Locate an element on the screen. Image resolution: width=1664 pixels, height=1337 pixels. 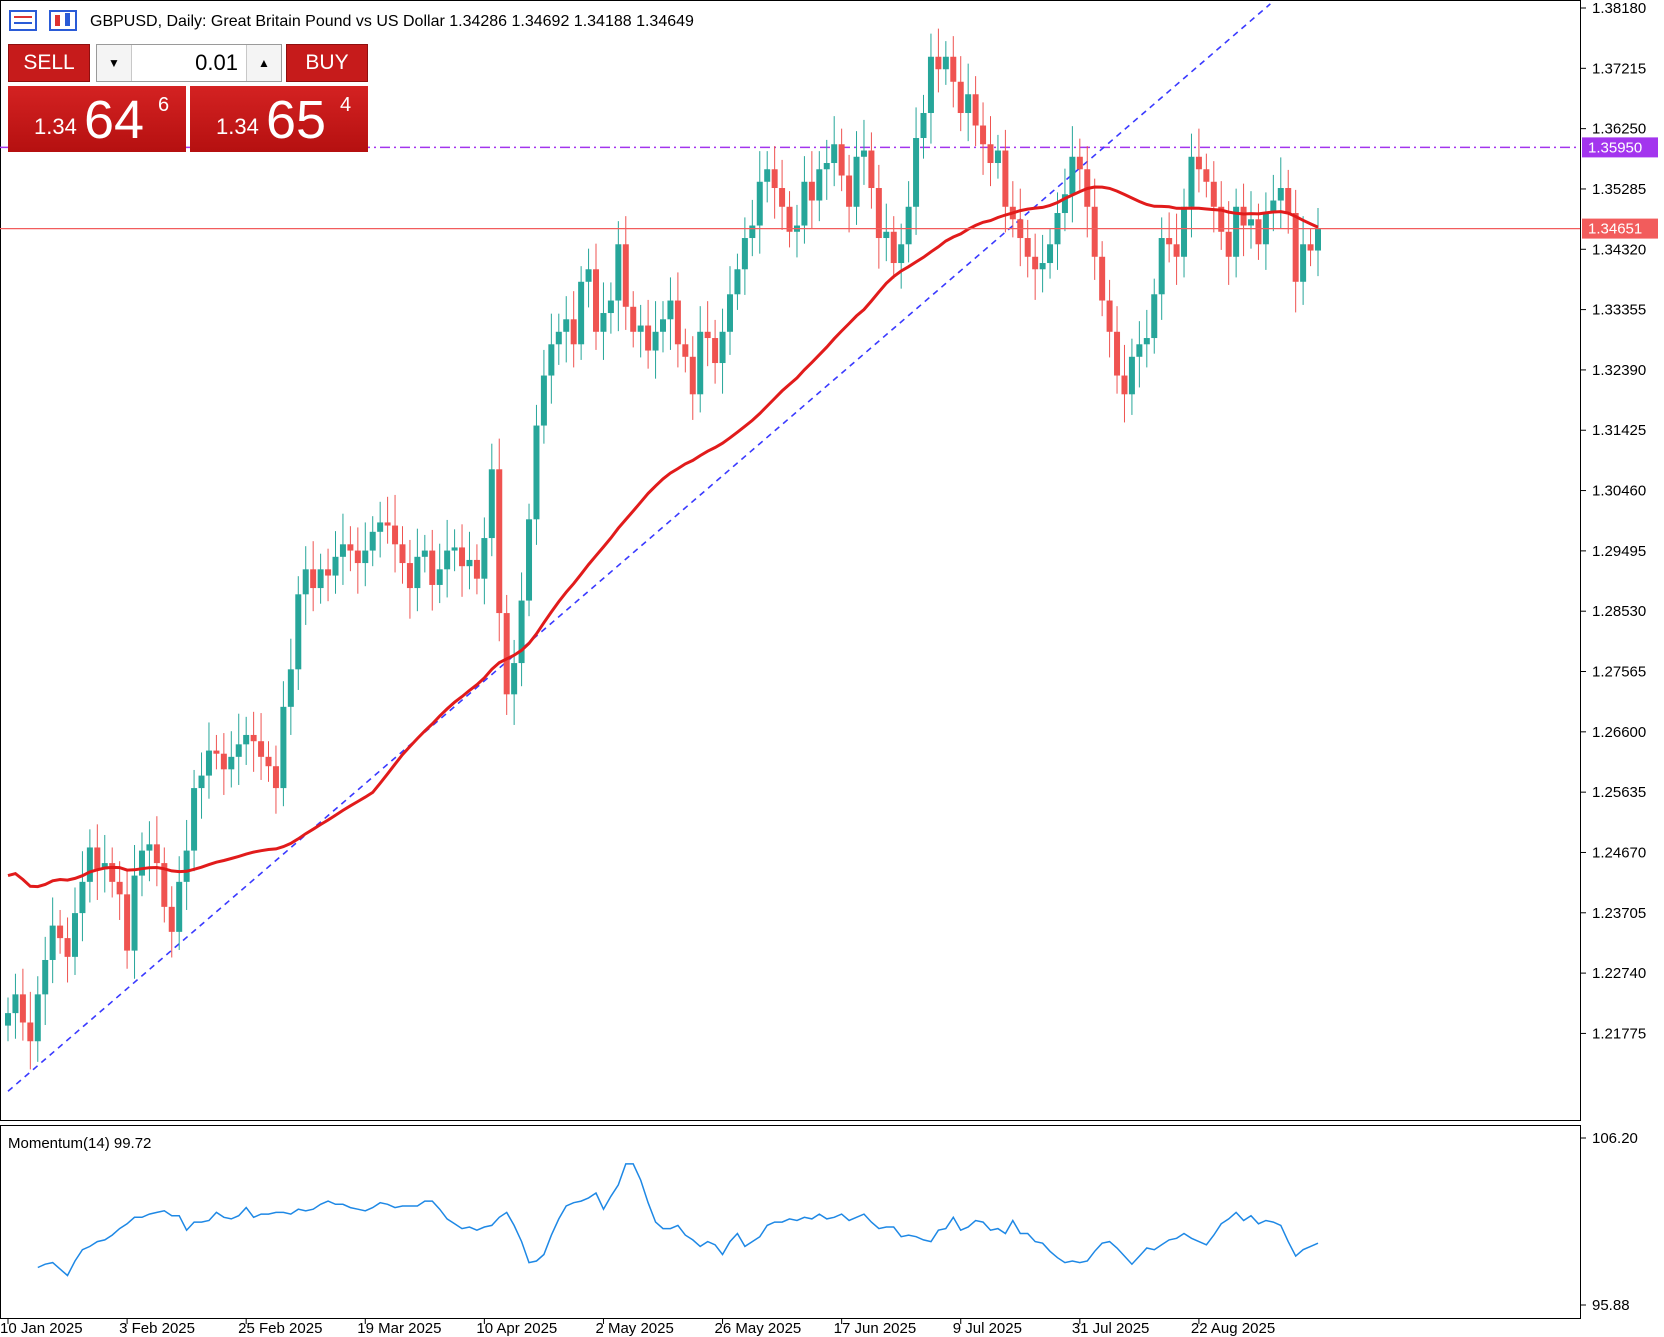
y-axis-tick-label: 1.25635 is located at coordinates (1619, 792).